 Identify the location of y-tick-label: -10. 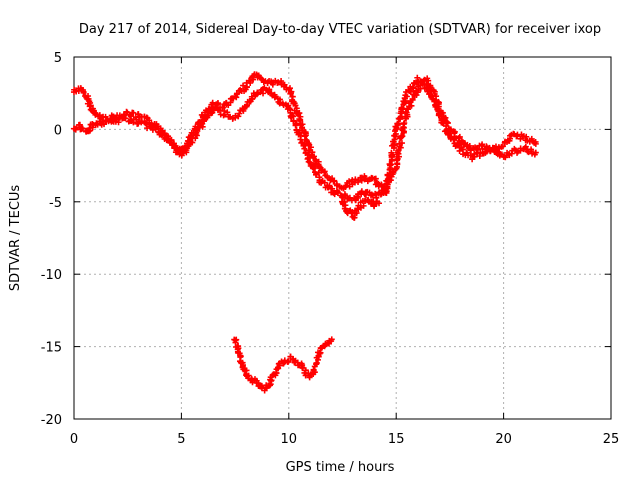
(51, 275).